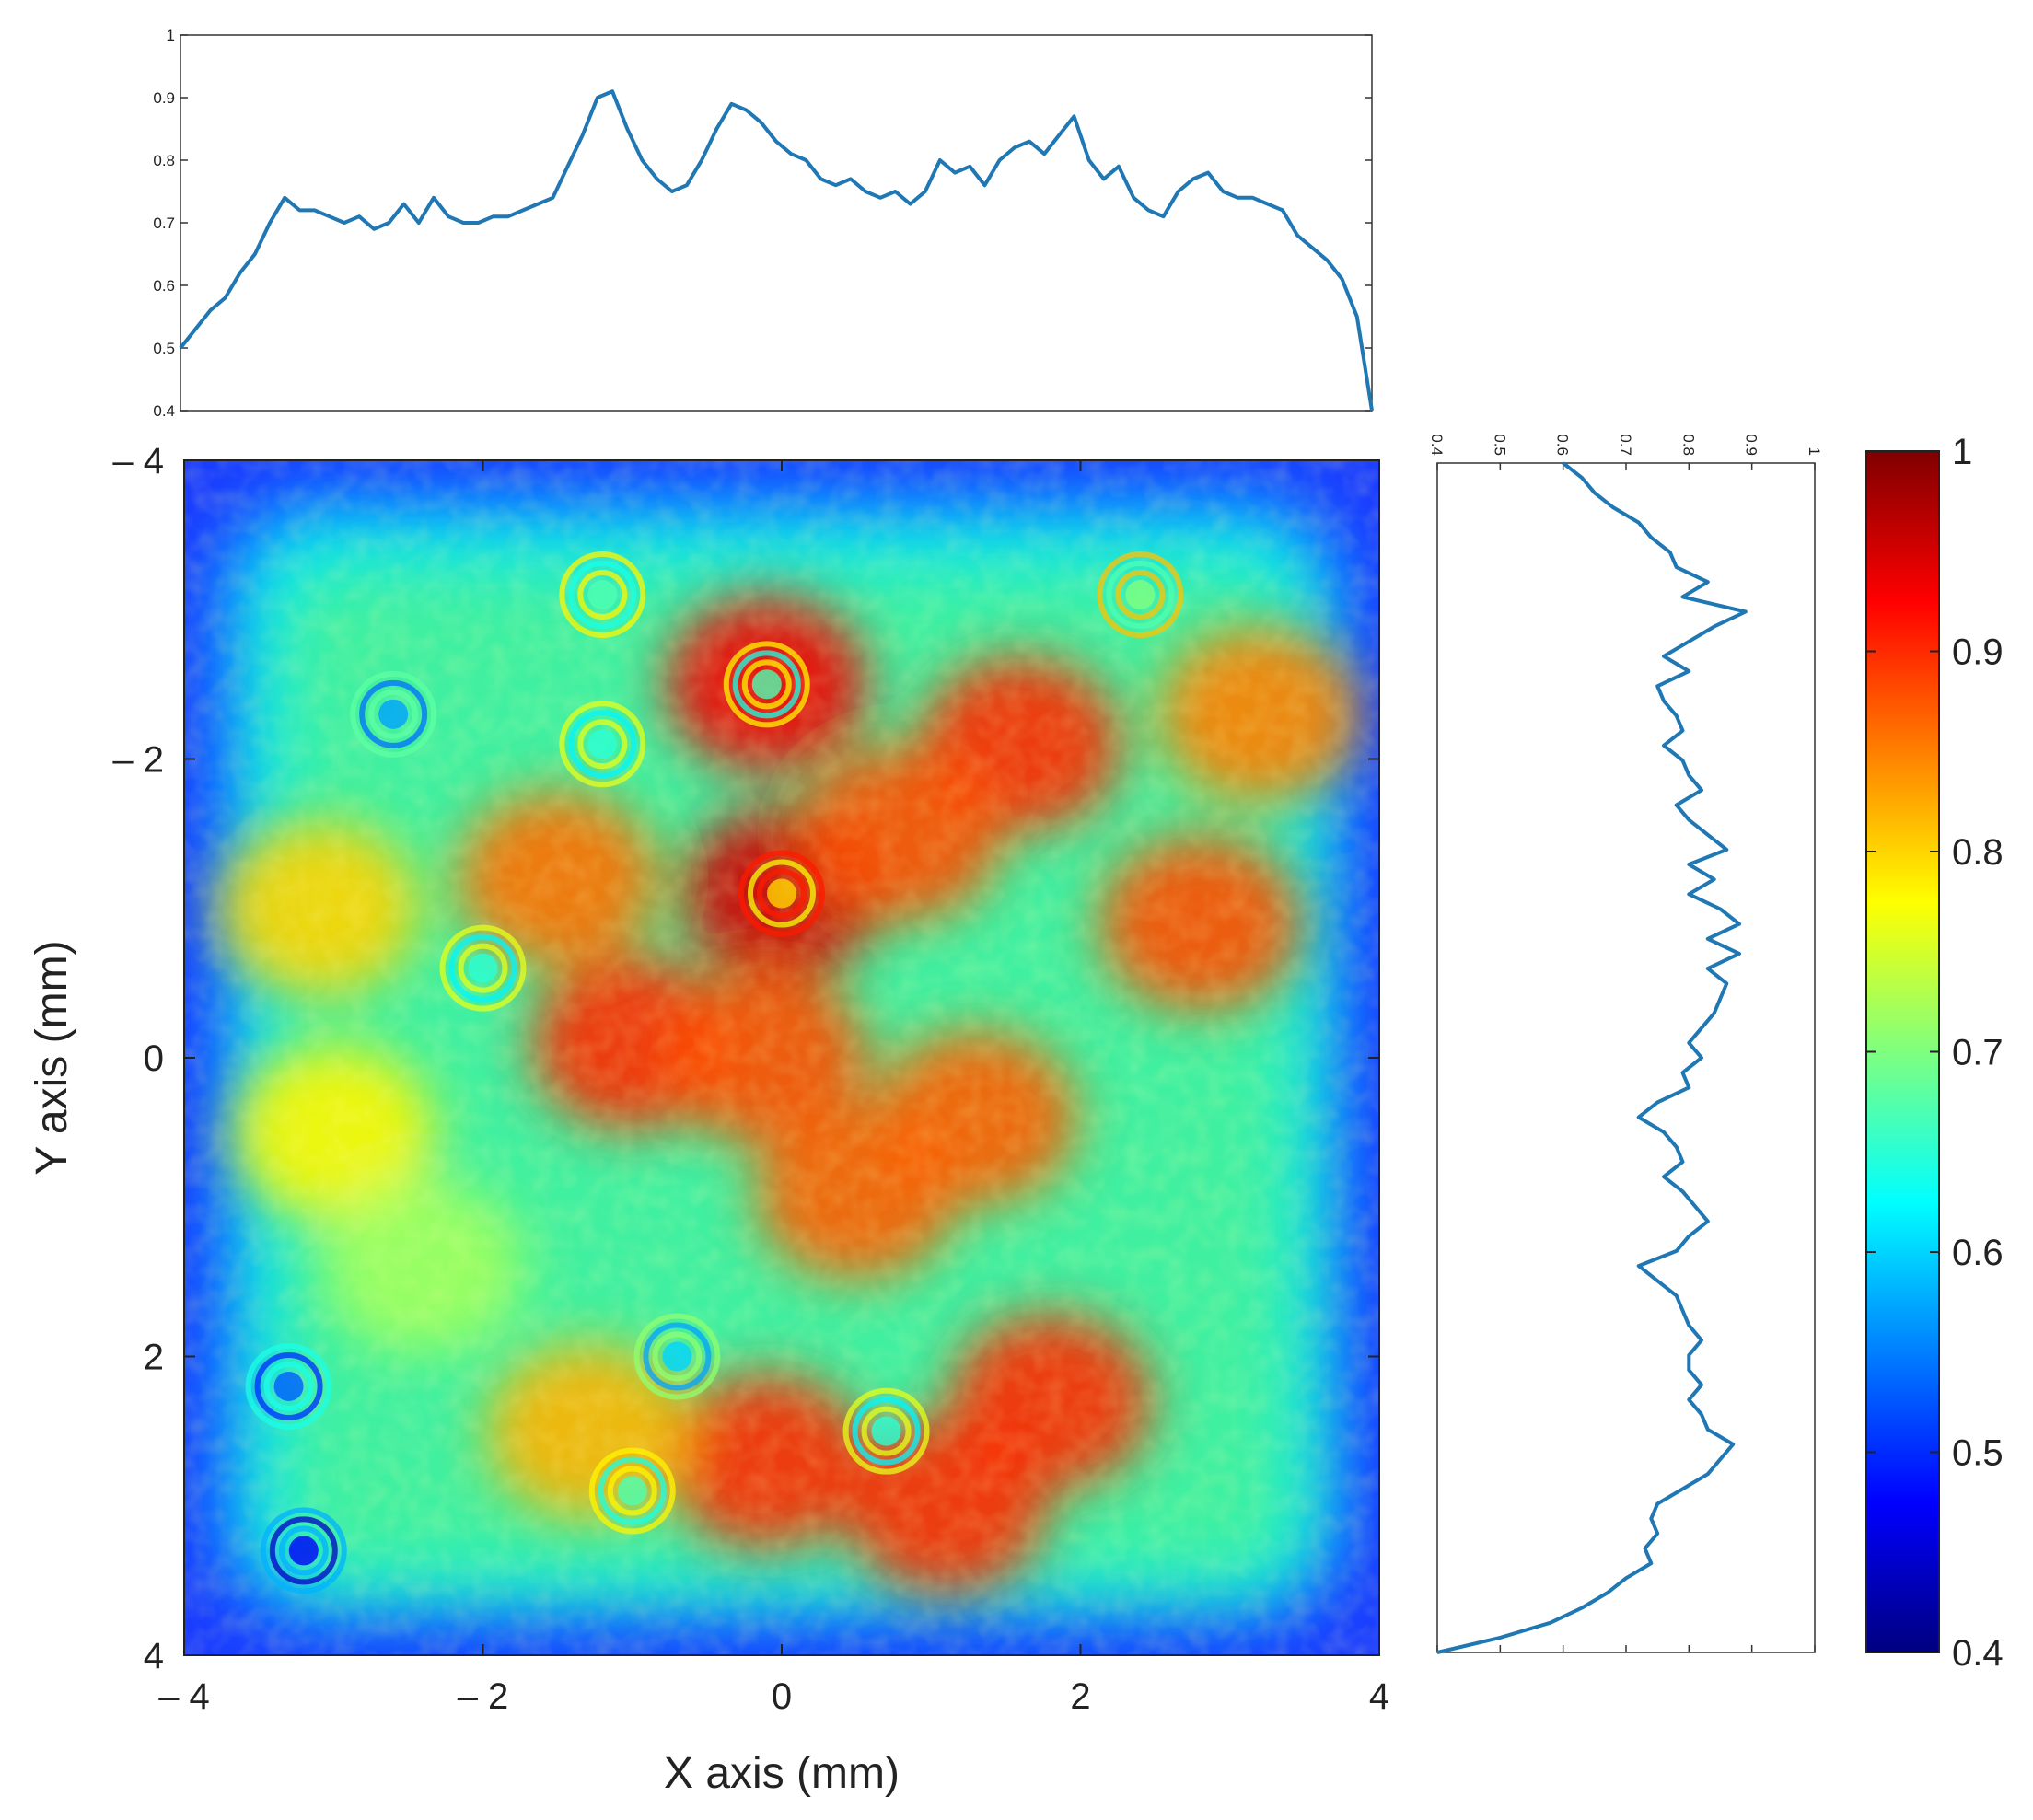  I want to click on colorbar-tick-label: 0.4, so click(1978, 1653).